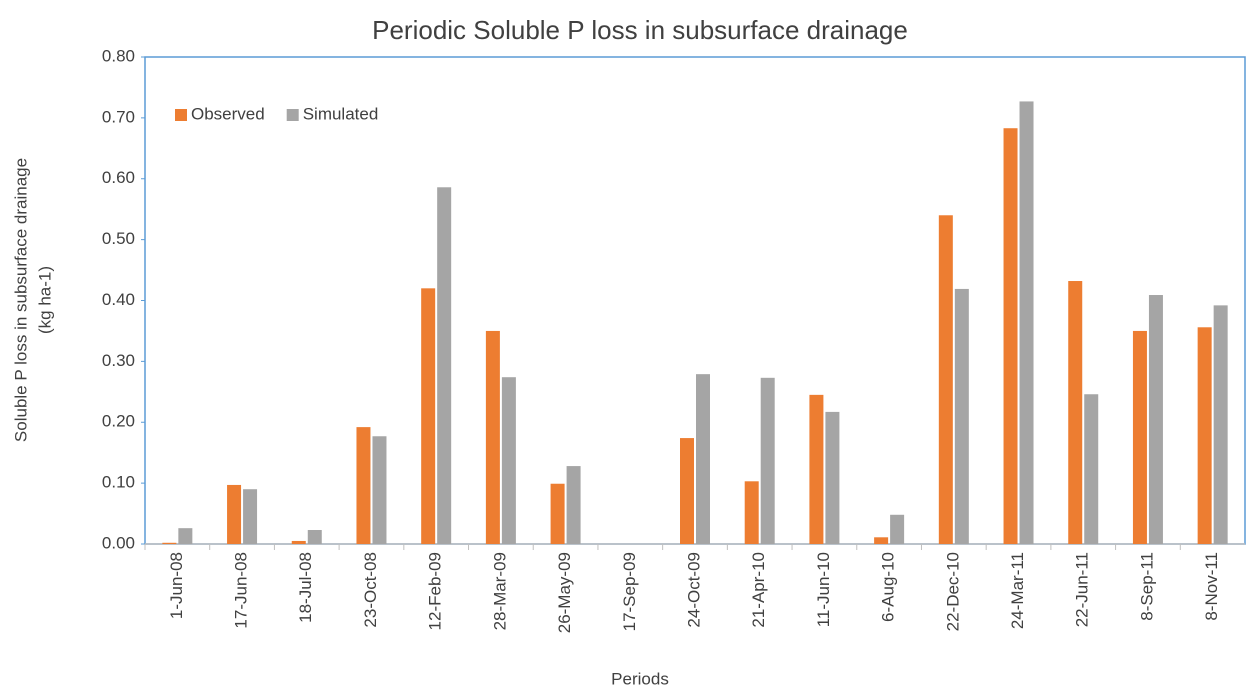 The height and width of the screenshot is (698, 1254). What do you see at coordinates (341, 113) in the screenshot?
I see `legend-label: Simulated` at bounding box center [341, 113].